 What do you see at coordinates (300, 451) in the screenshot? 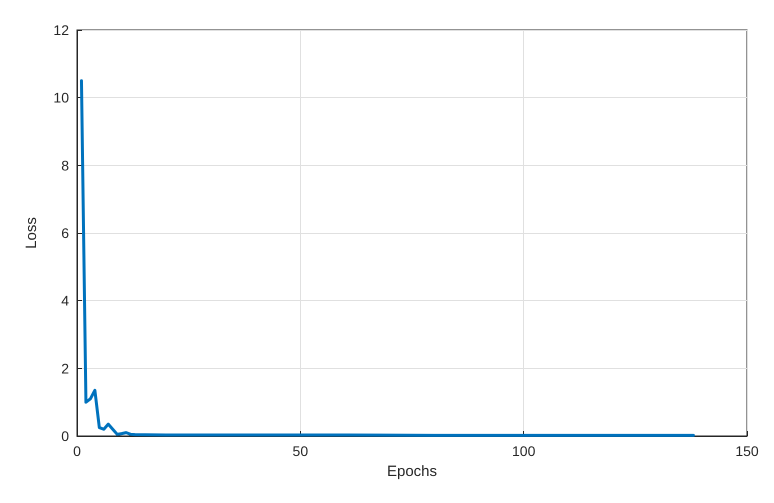
I see `x-tick-label: 50` at bounding box center [300, 451].